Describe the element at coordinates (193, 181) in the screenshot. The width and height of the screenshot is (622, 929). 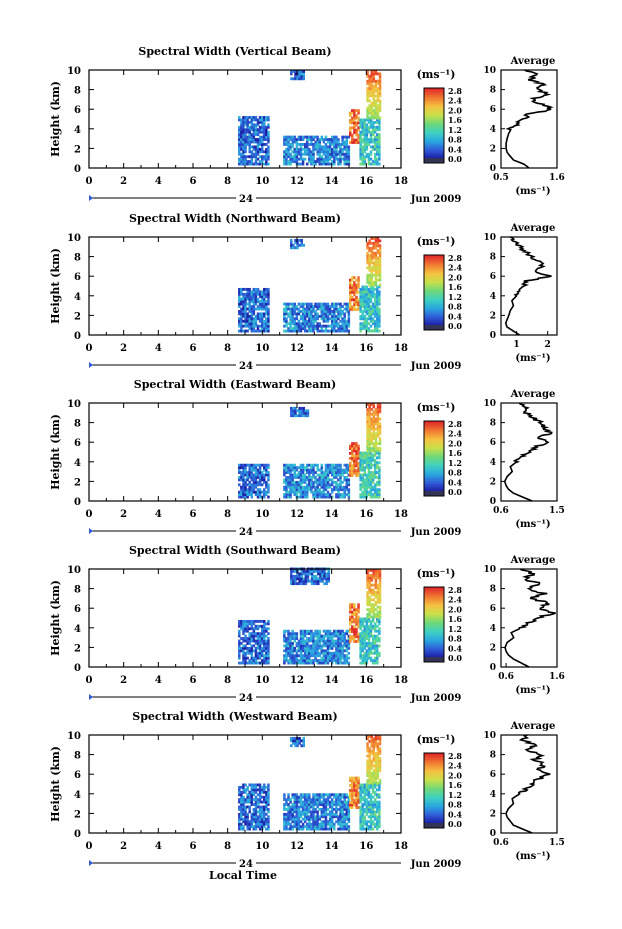
I see `x-tick-label: 6` at that location.